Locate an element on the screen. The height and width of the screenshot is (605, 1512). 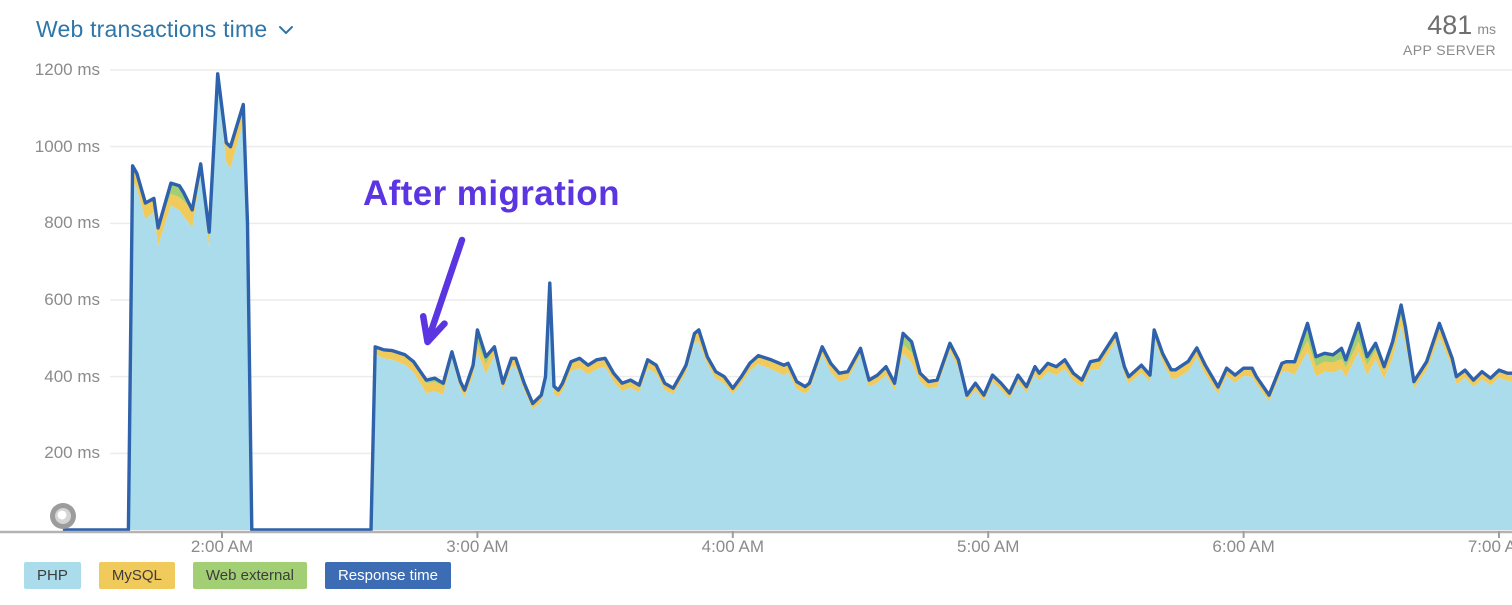
chart-title-dropdown: Web transactions time is located at coordinates (165, 29).